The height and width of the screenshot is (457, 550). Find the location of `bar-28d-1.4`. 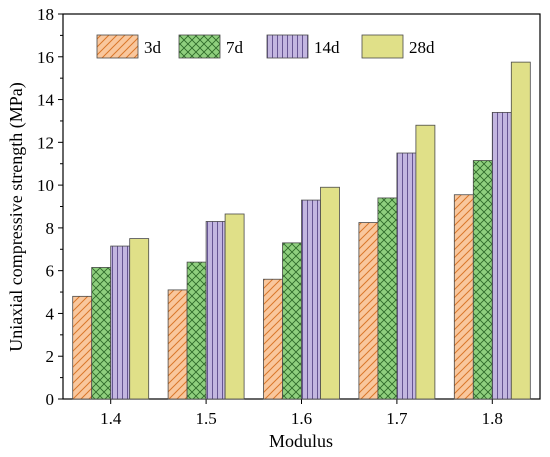

bar-28d-1.4 is located at coordinates (139, 319).